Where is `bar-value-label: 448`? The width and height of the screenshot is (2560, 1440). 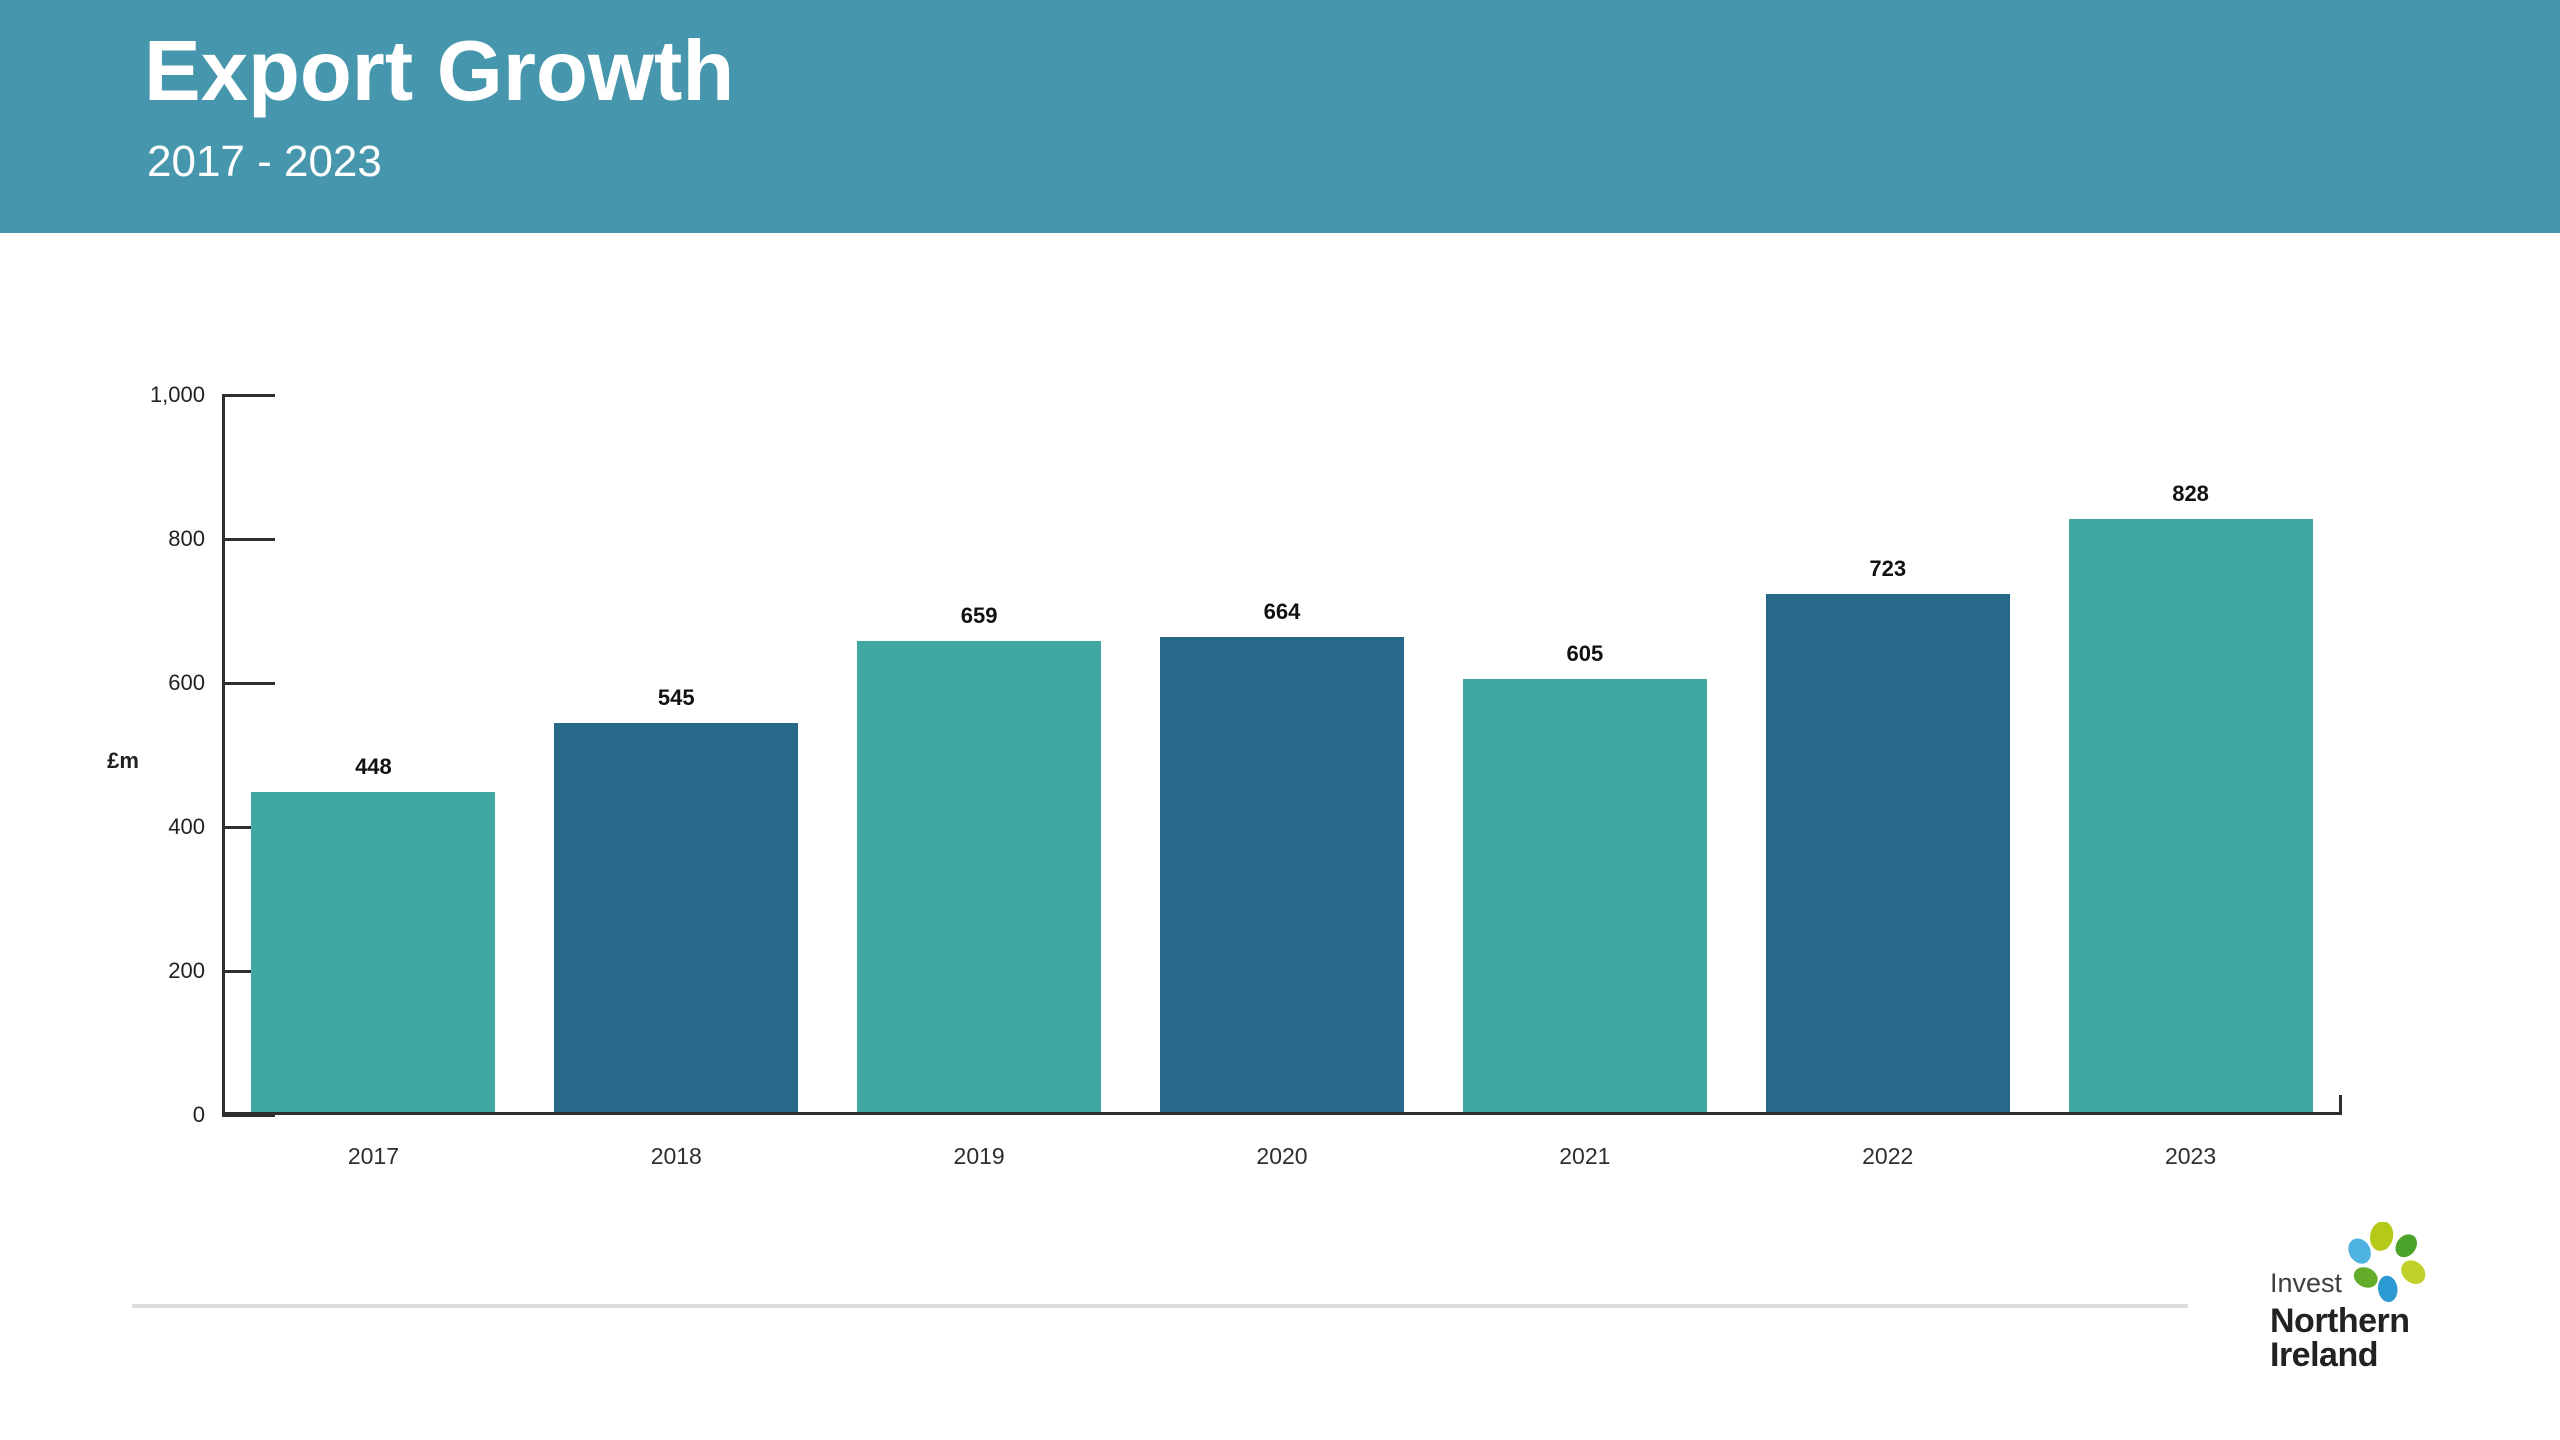
bar-value-label: 448 is located at coordinates (373, 767).